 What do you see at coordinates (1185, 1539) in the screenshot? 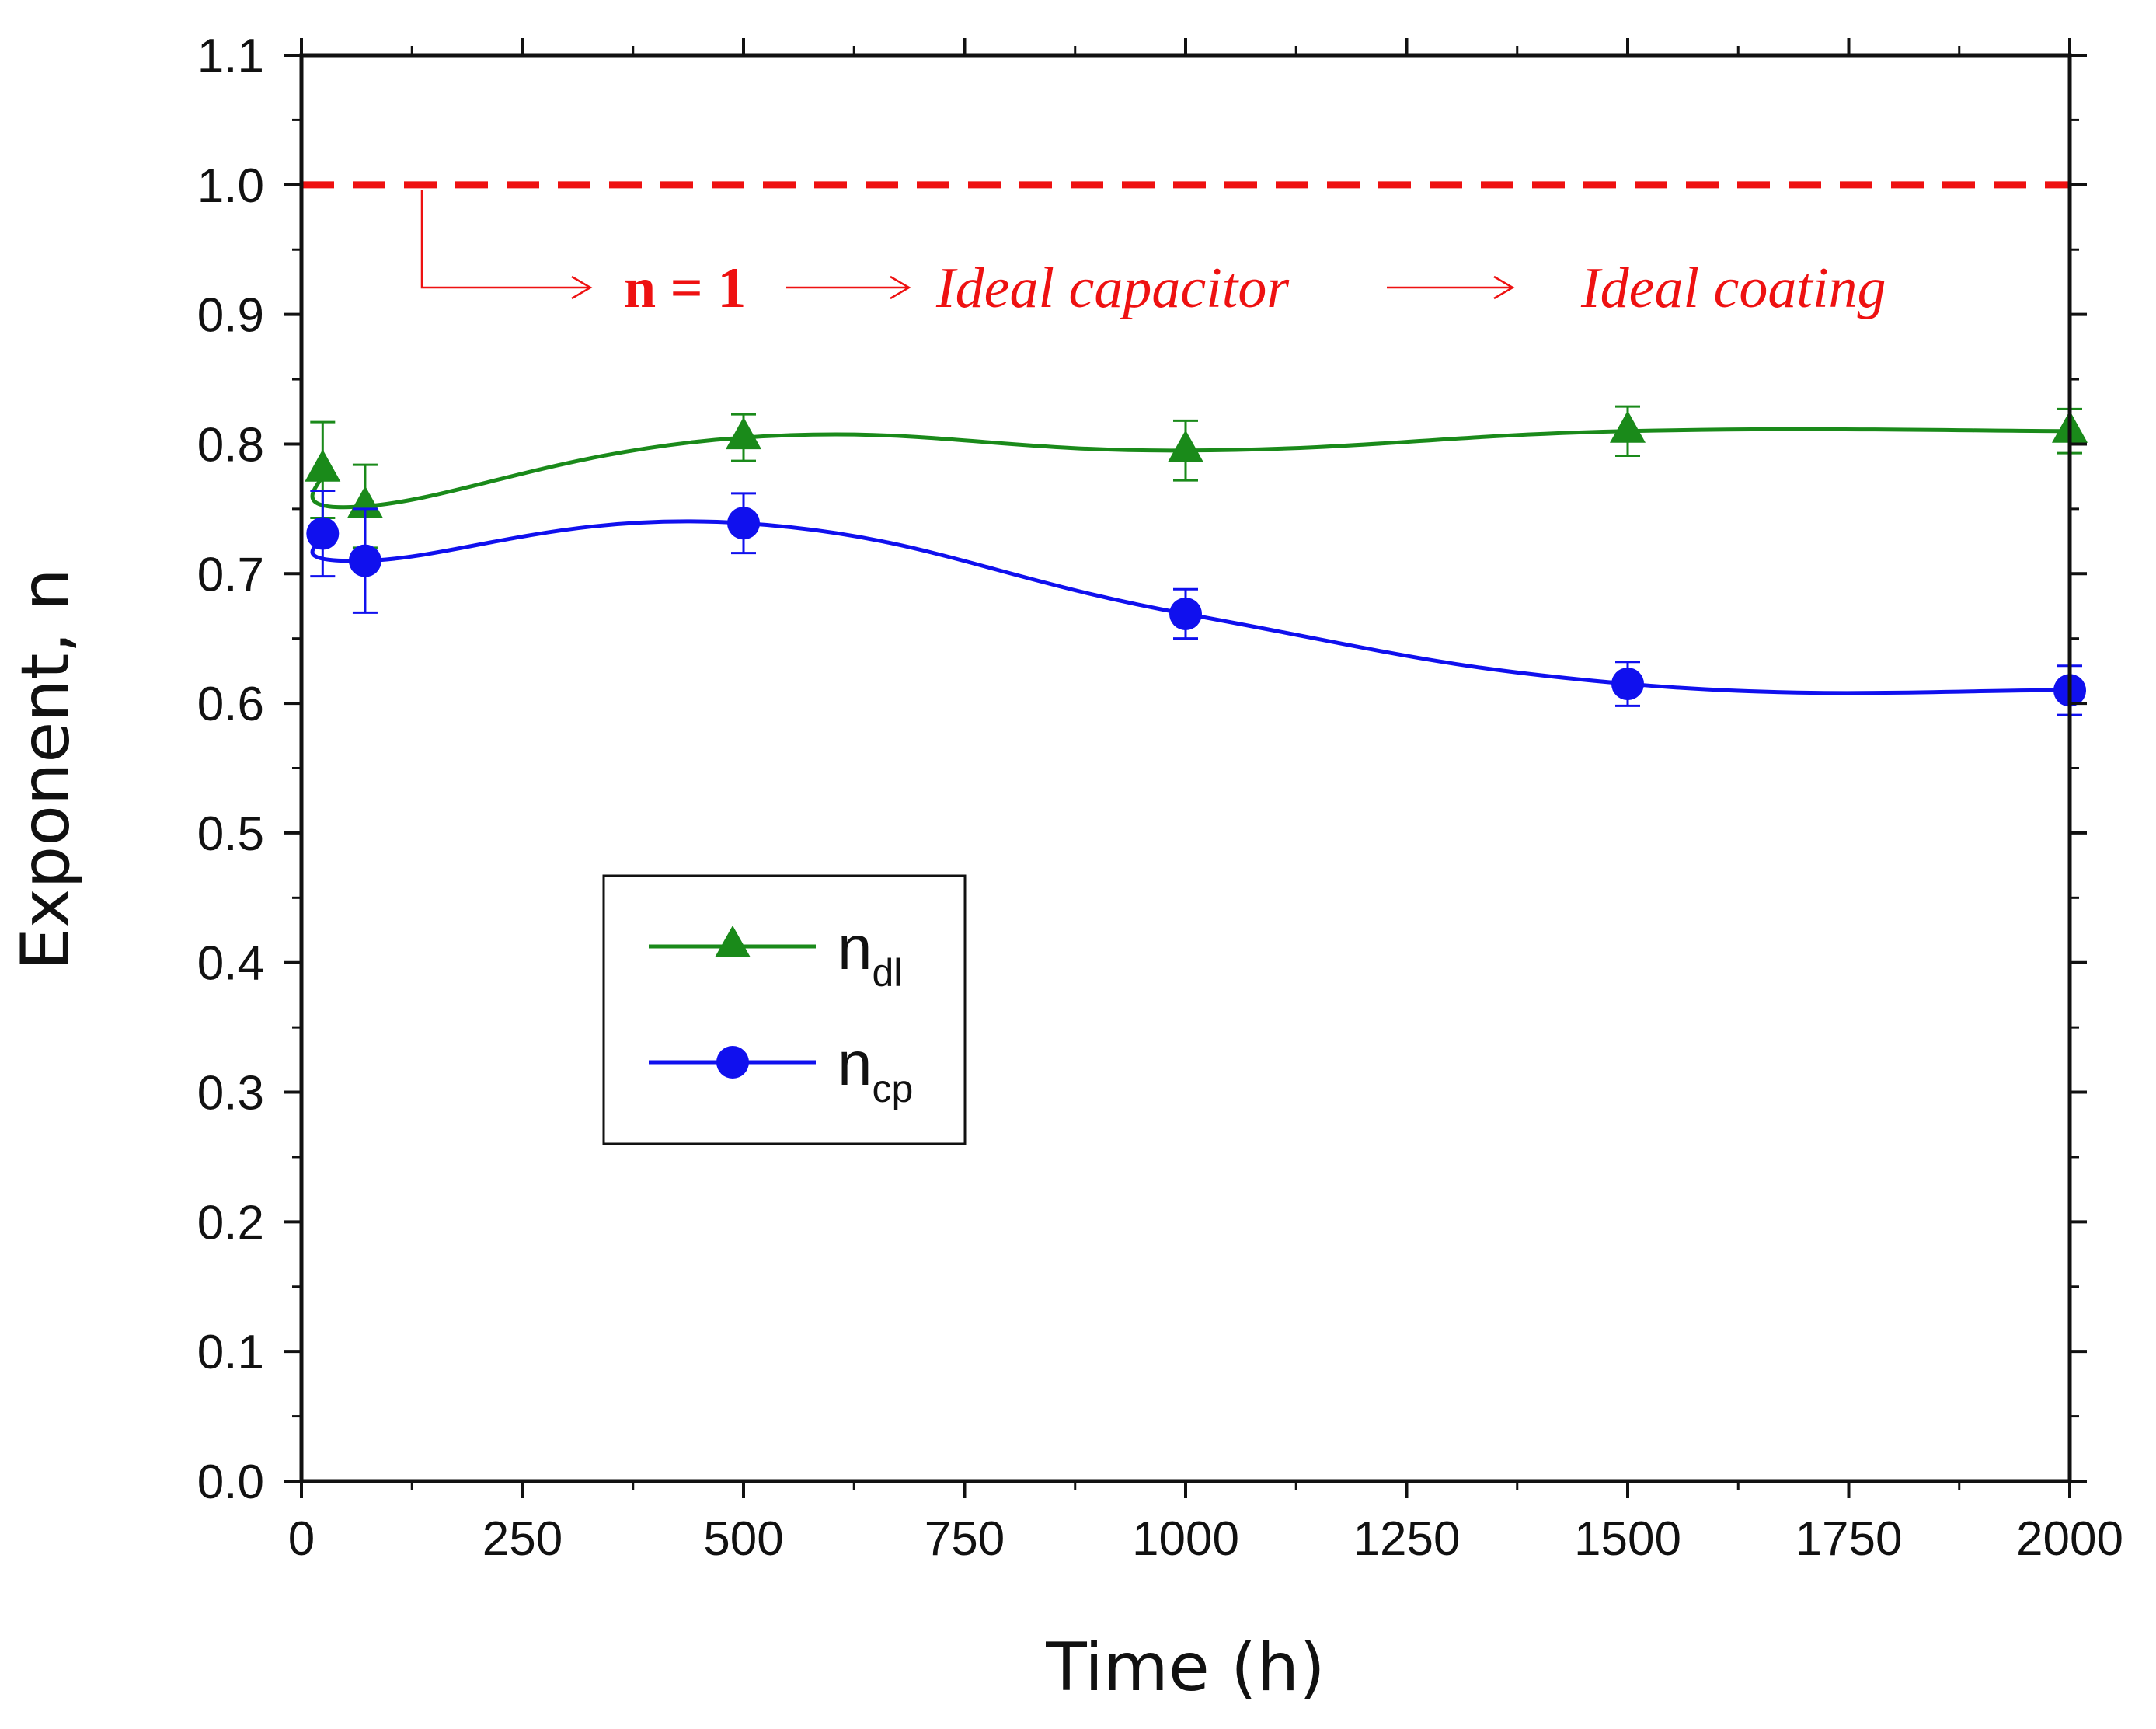
I see `x-tick-label: 1000` at bounding box center [1185, 1539].